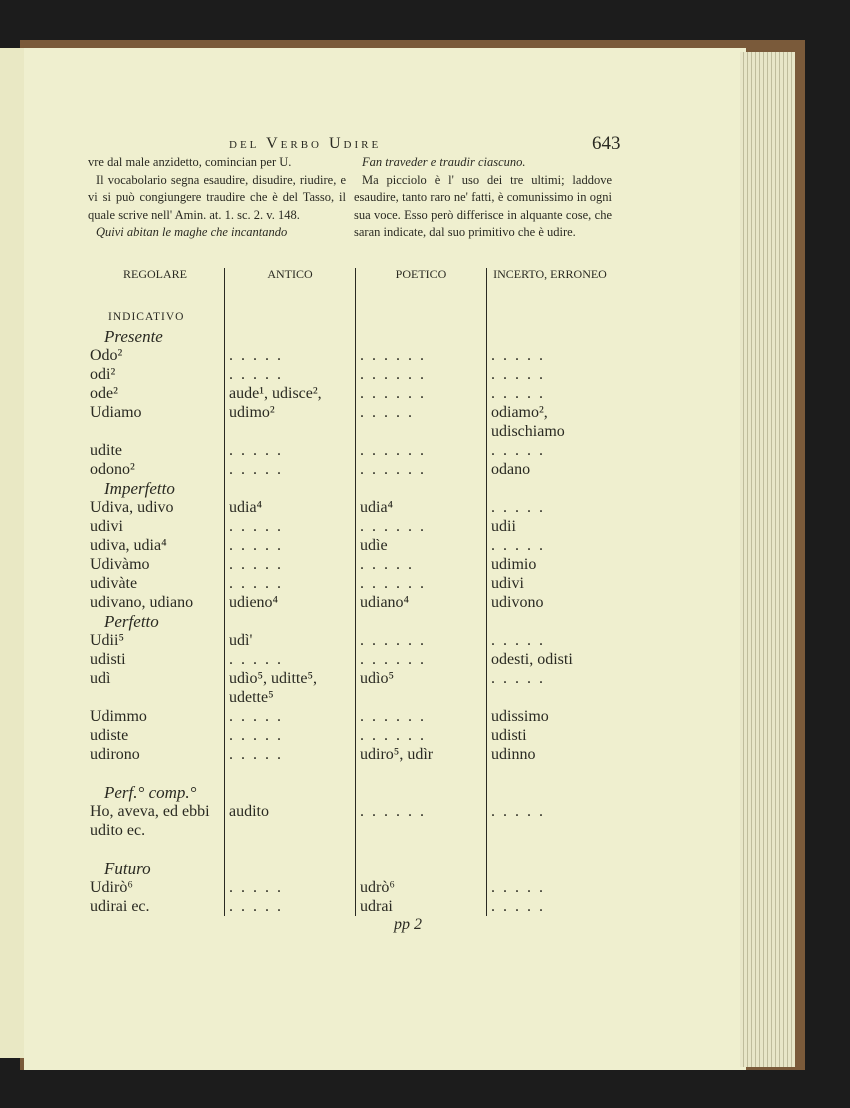  Describe the element at coordinates (606, 143) in the screenshot. I see `page-number: 643` at that location.